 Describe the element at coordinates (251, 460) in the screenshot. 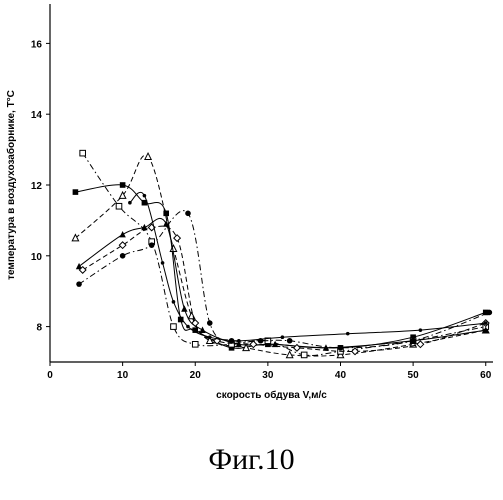

I see `figure-caption: Фиг.10` at that location.